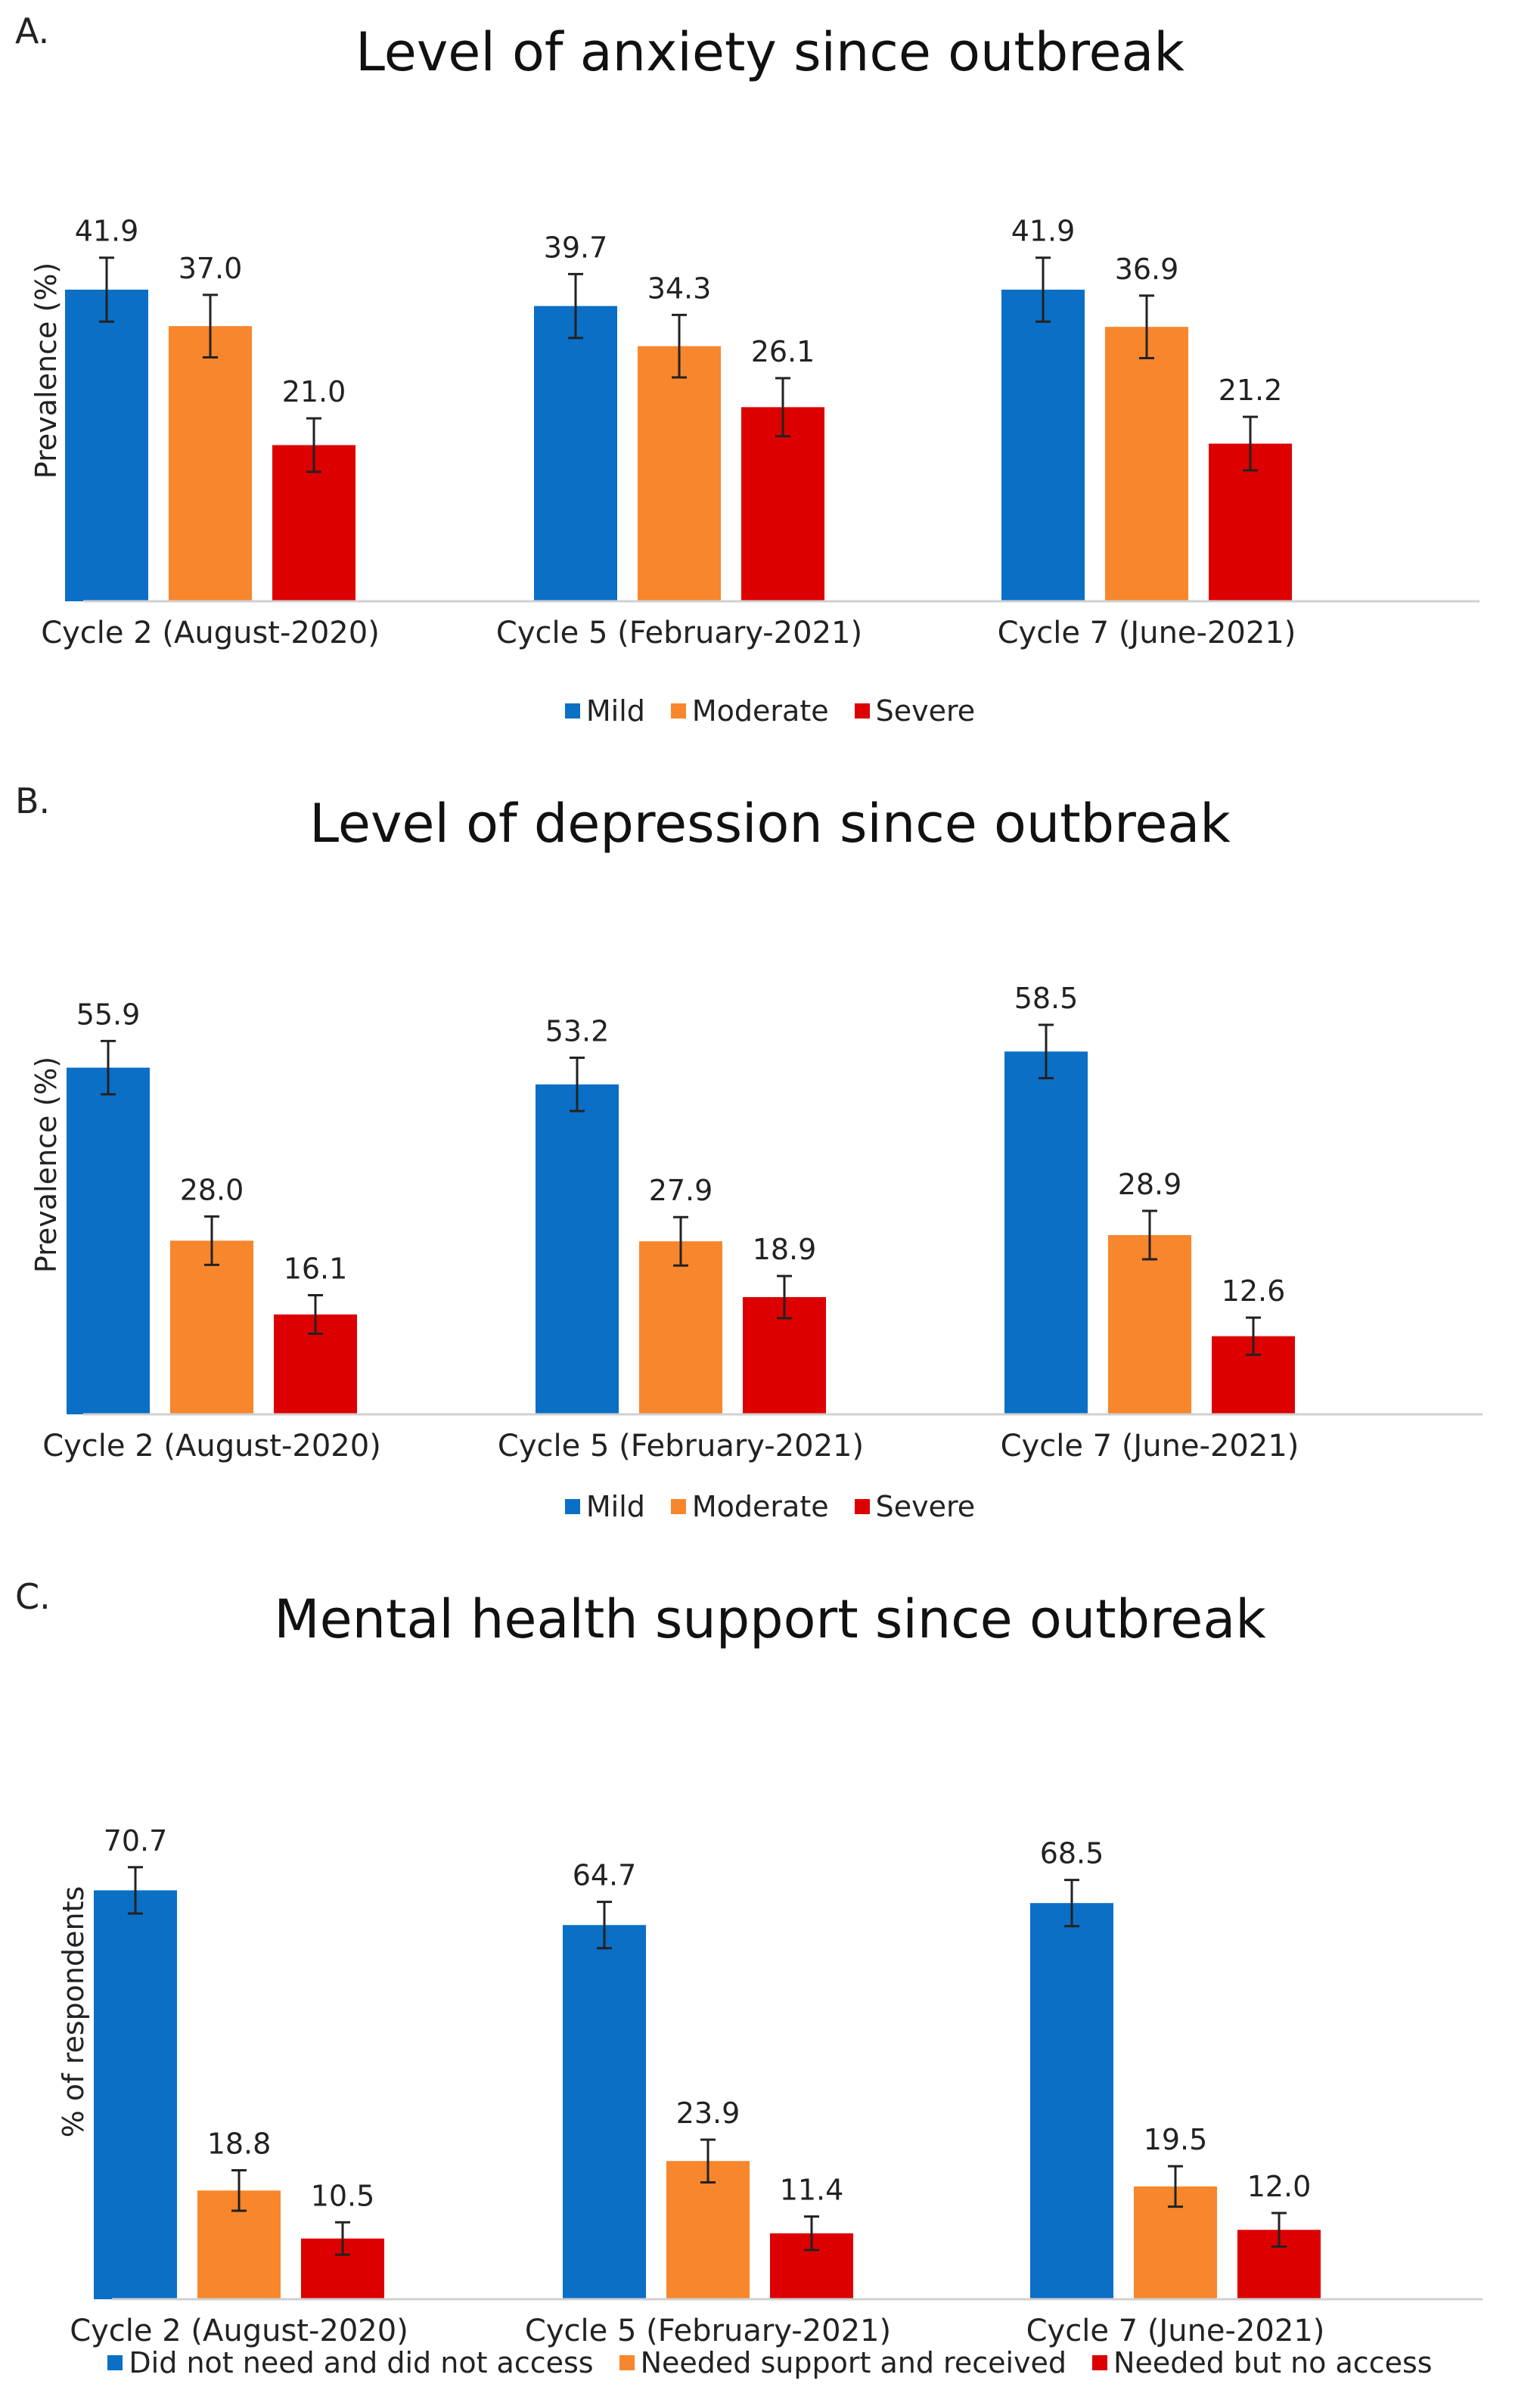 Image resolution: width=1540 pixels, height=2390 pixels. What do you see at coordinates (32, 31) in the screenshot?
I see `panel-letter: A.` at bounding box center [32, 31].